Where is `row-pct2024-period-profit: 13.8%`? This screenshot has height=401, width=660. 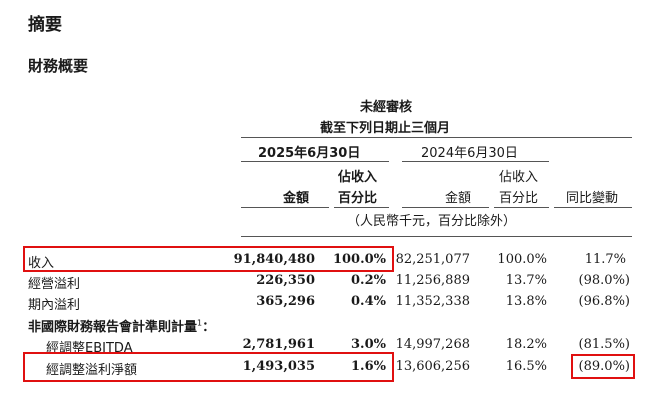 row-pct2024-period-profit: 13.8% is located at coordinates (526, 301).